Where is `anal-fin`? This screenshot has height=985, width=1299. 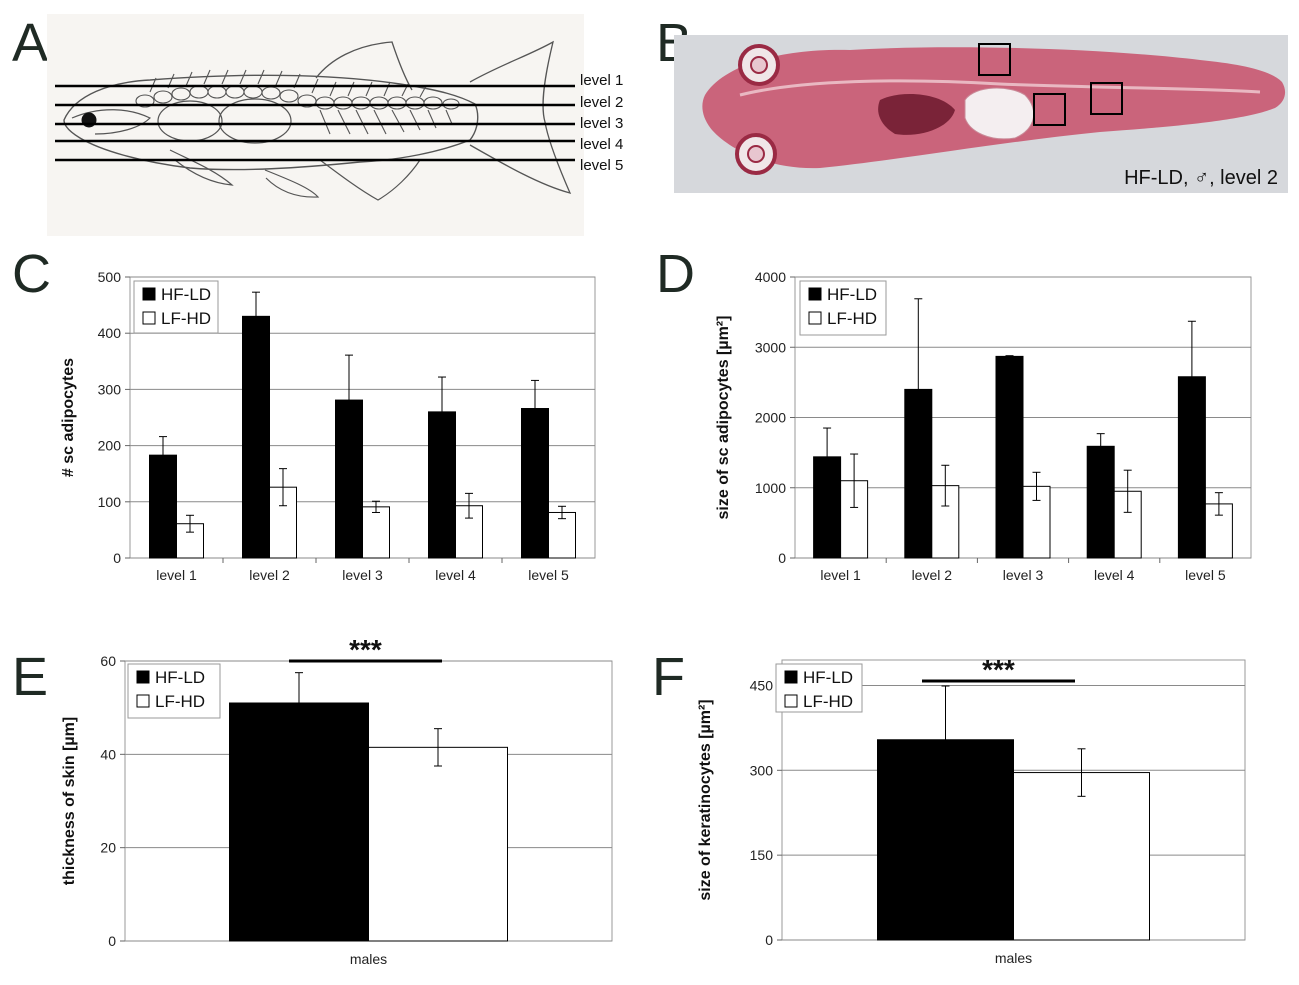
anal-fin is located at coordinates (370, 180).